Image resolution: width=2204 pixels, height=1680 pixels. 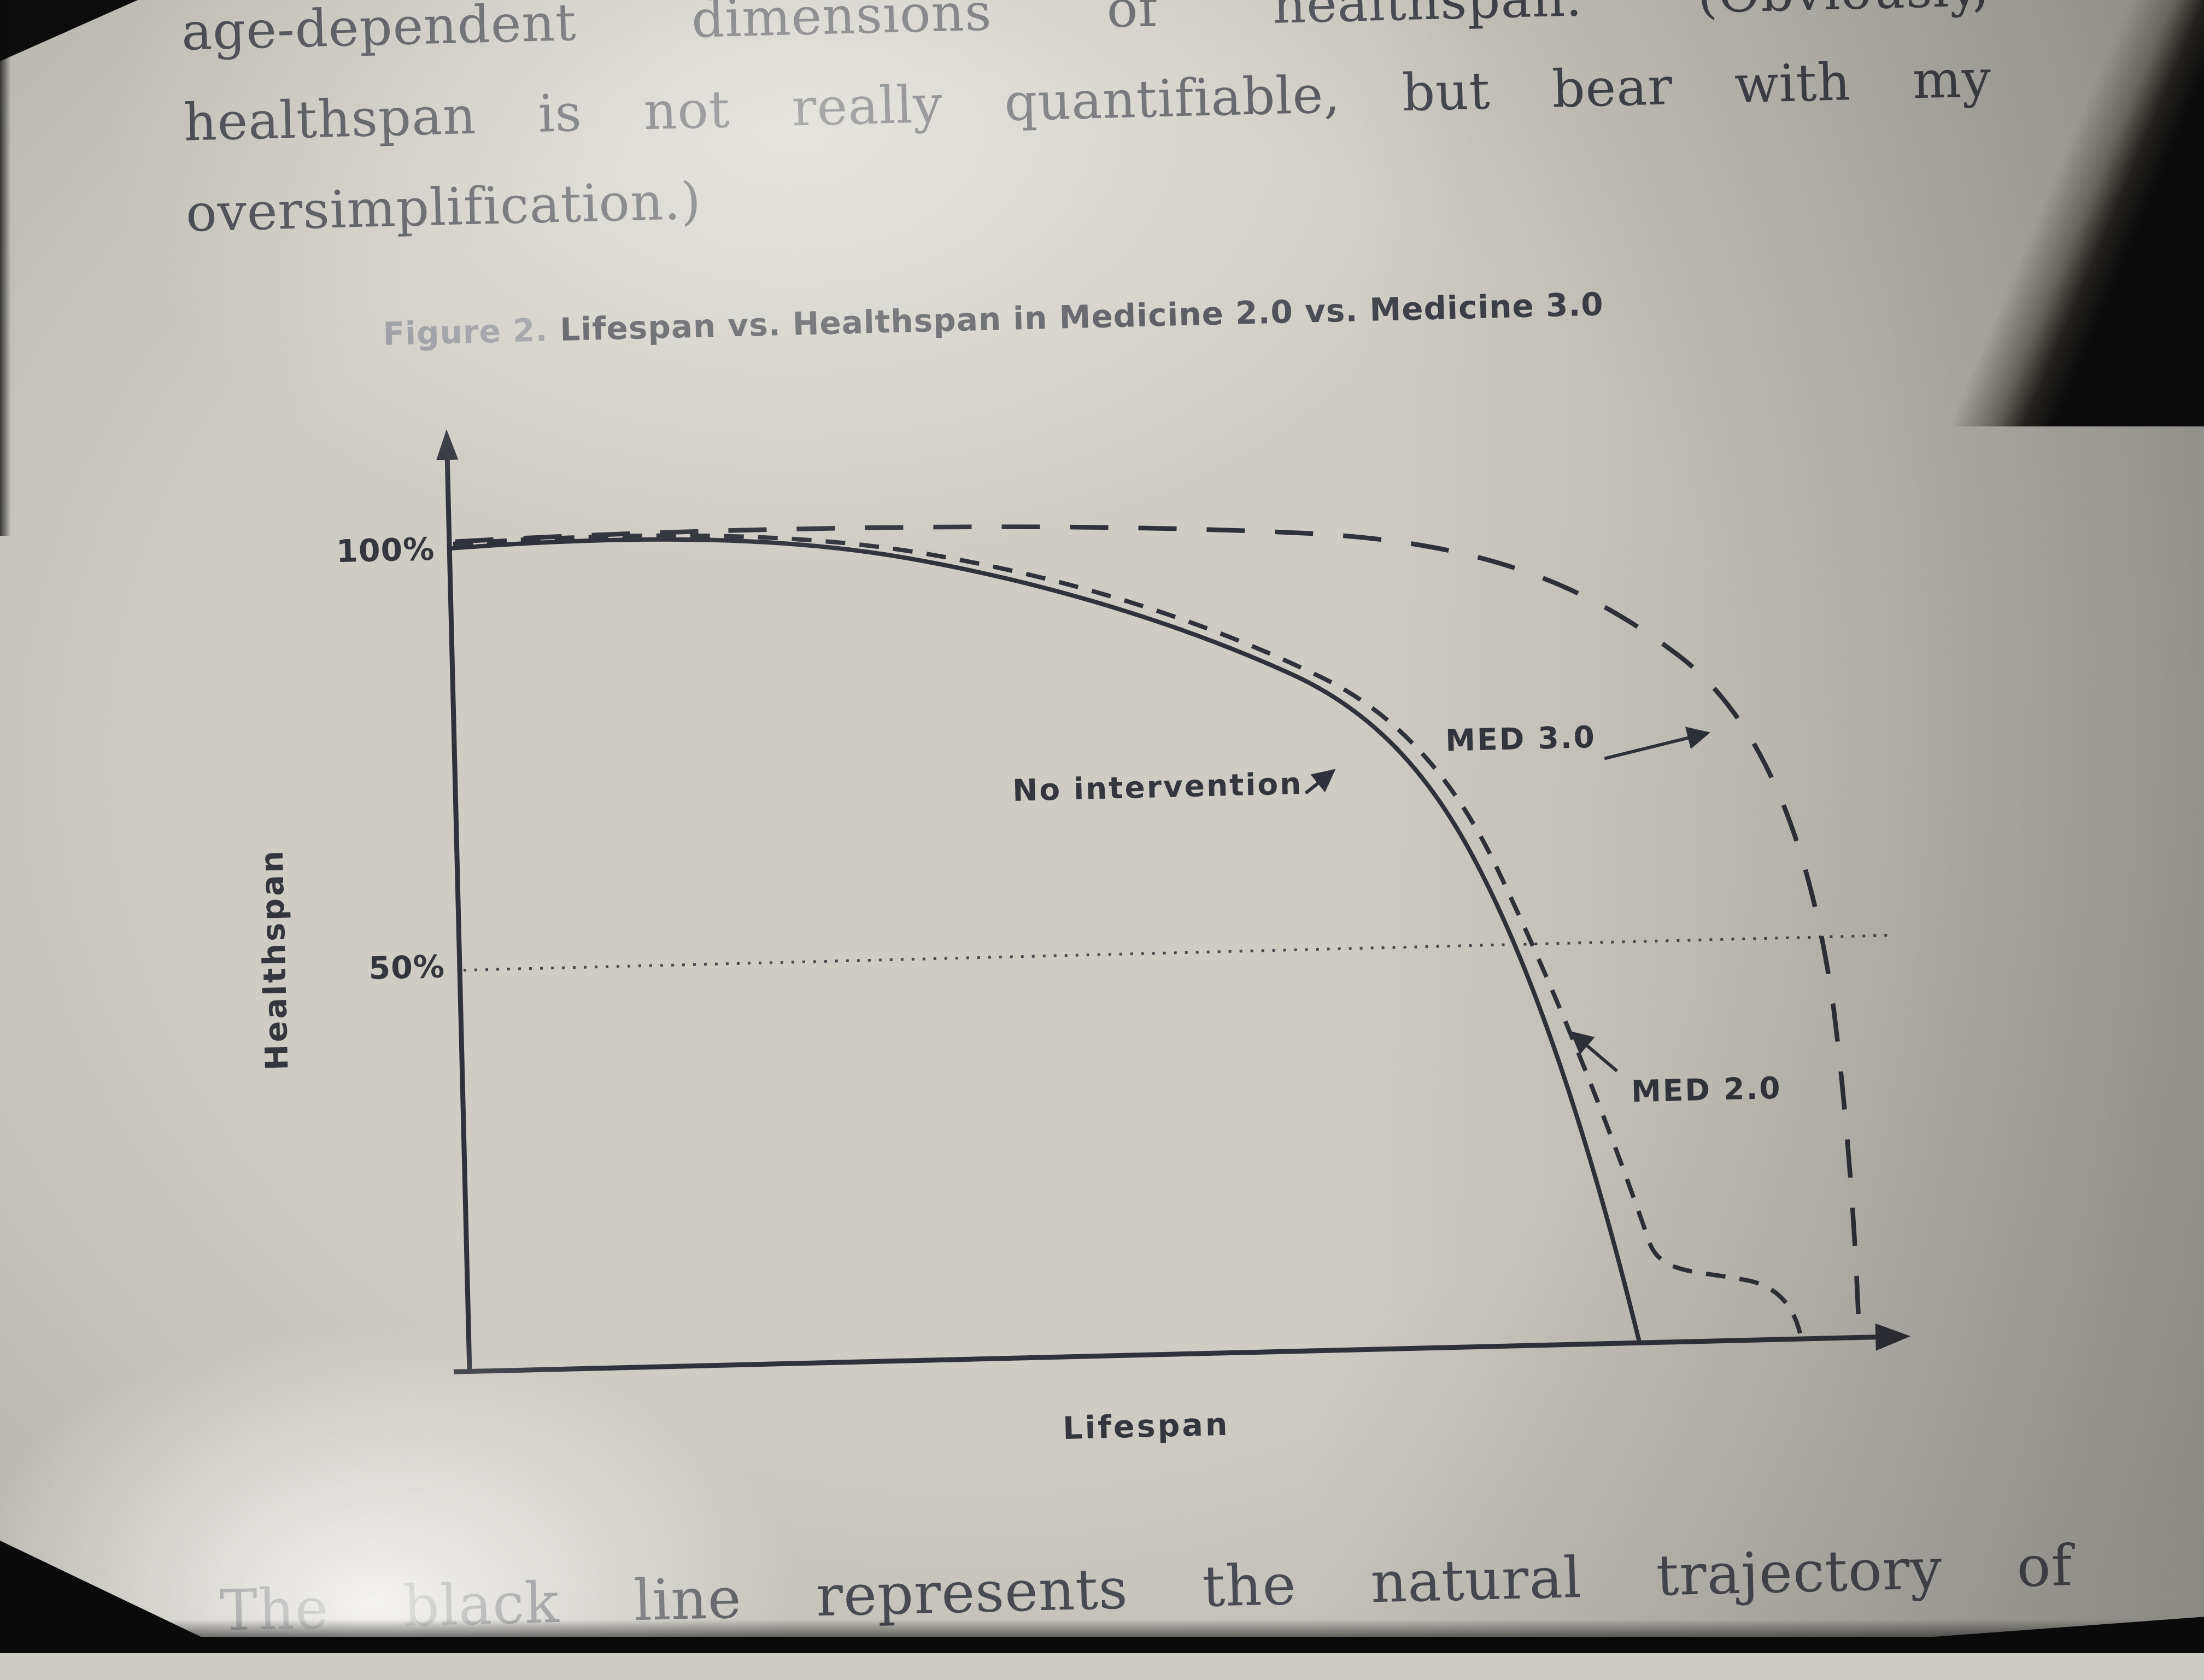 What do you see at coordinates (1594, 1052) in the screenshot?
I see `med-2-0-arrow-icon` at bounding box center [1594, 1052].